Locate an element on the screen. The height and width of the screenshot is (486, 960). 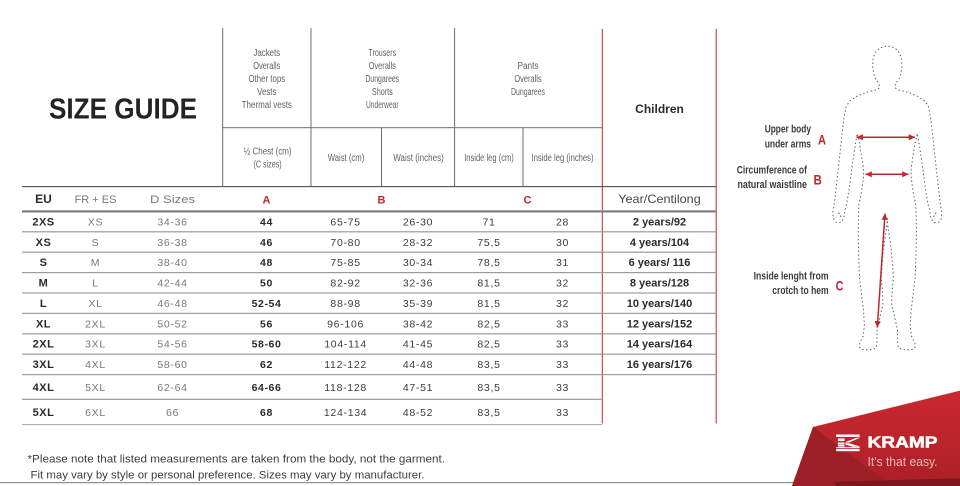
svg-text: ½ Chest (cm) is located at coordinates (268, 151).